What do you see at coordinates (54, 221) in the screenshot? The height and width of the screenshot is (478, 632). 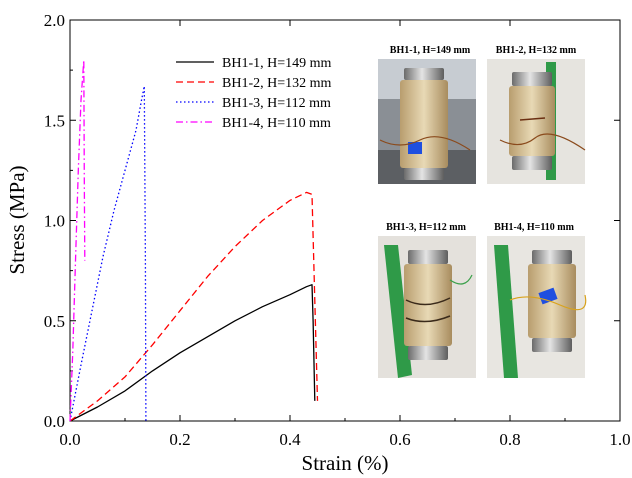 I see `y-tick-label: 1.0` at bounding box center [54, 221].